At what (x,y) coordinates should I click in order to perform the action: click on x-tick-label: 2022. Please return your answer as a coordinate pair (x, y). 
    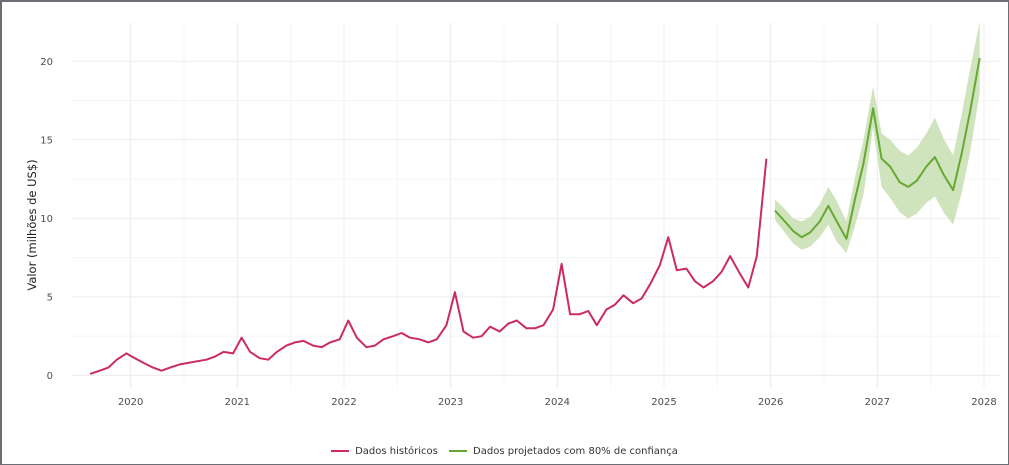
    Looking at the image, I should click on (343, 402).